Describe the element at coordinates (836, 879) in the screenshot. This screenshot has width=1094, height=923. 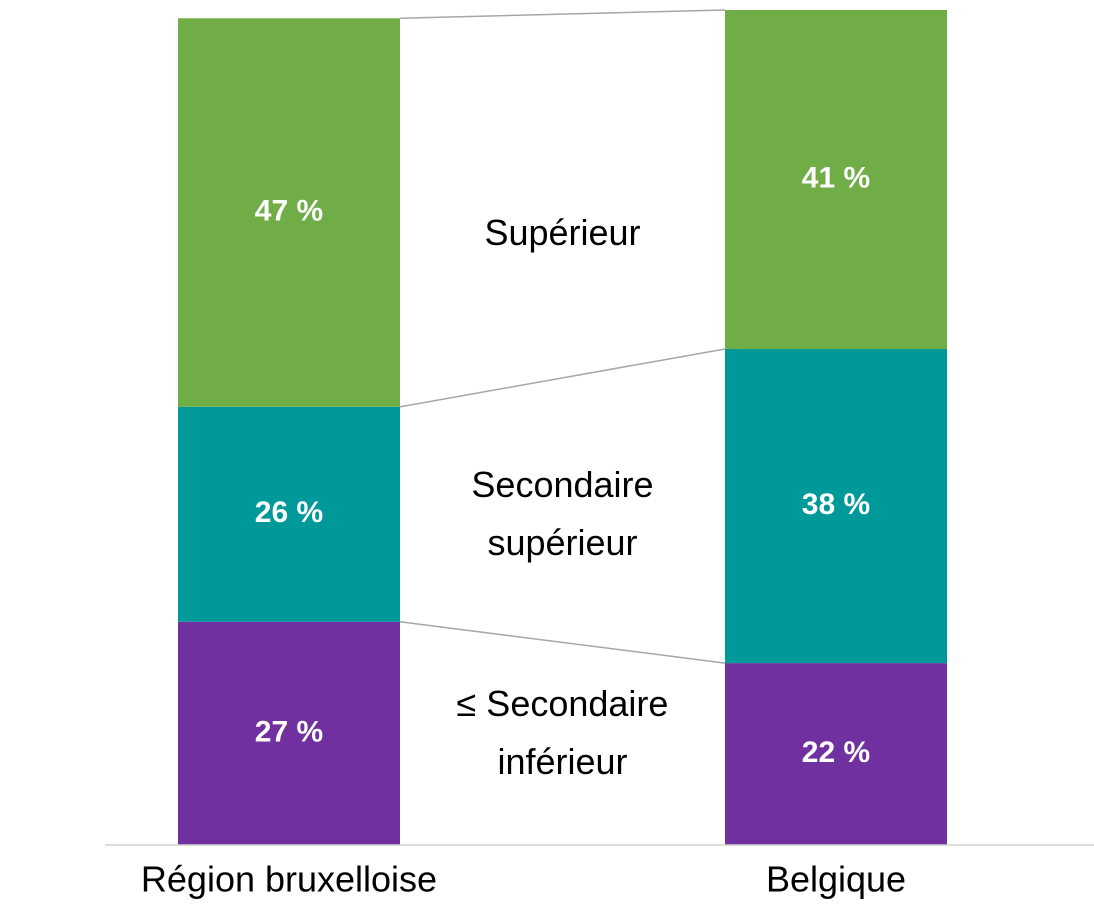
I see `x-tick-label: Belgique` at that location.